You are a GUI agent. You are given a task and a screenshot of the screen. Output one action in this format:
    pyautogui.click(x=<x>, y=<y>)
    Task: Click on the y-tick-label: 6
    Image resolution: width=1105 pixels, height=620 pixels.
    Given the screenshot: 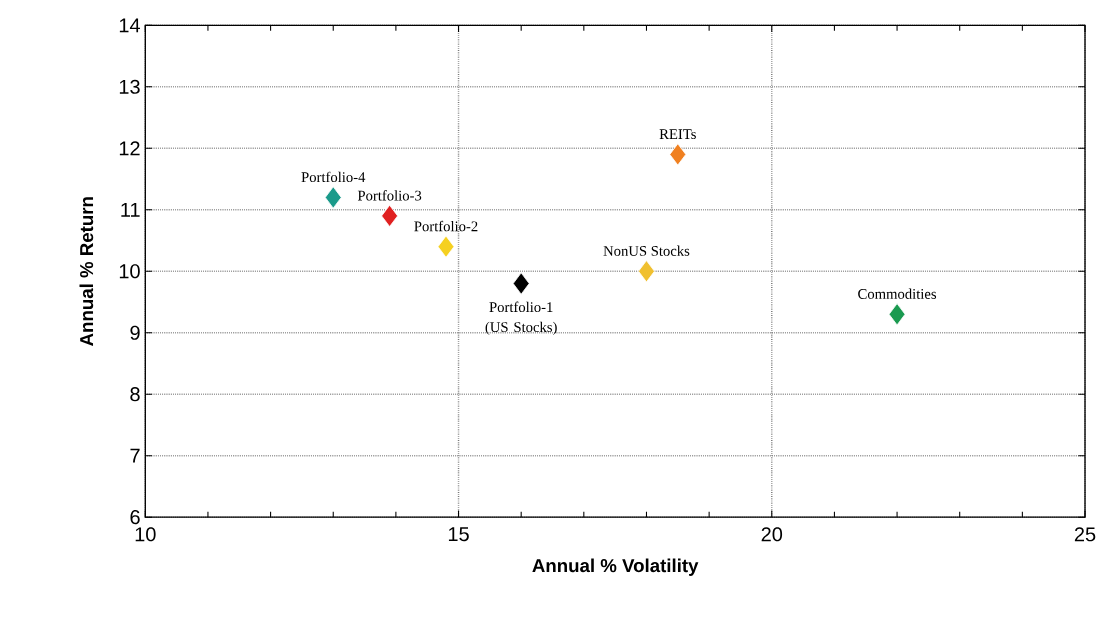 What is the action you would take?
    pyautogui.click(x=135, y=517)
    